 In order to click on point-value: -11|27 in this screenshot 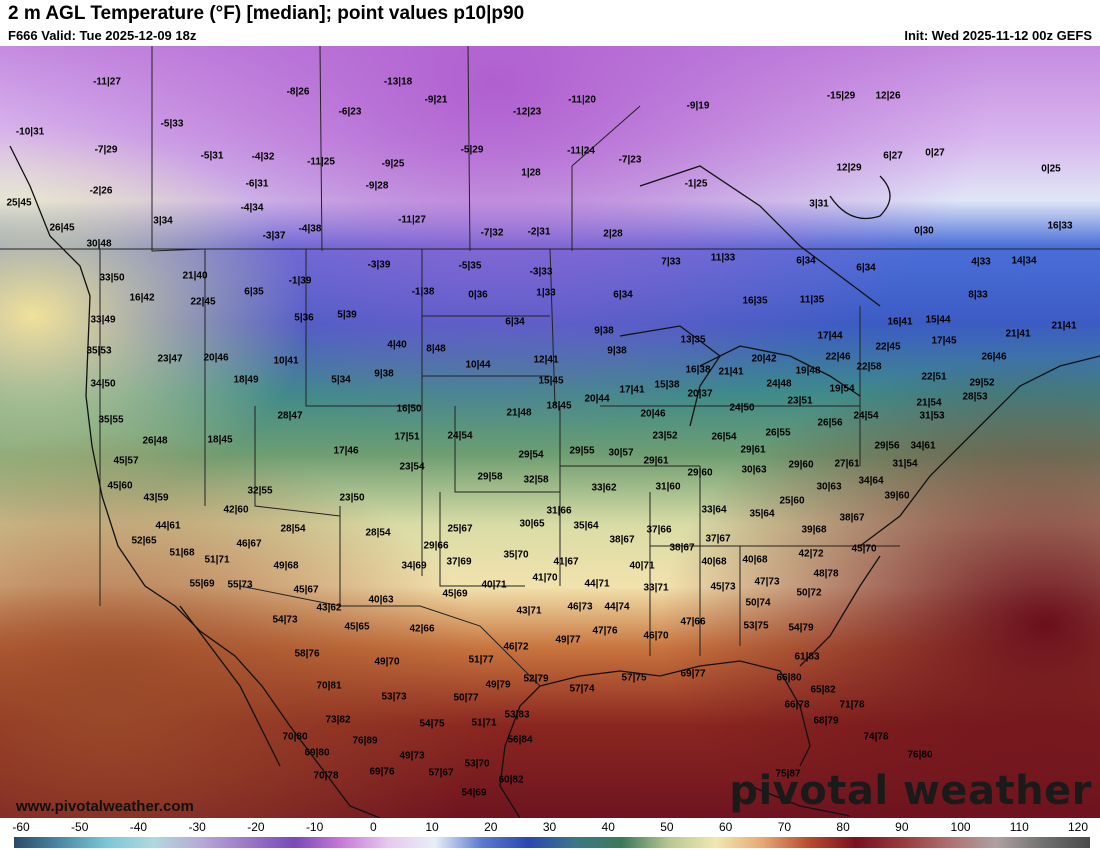, I will do `click(412, 220)`.